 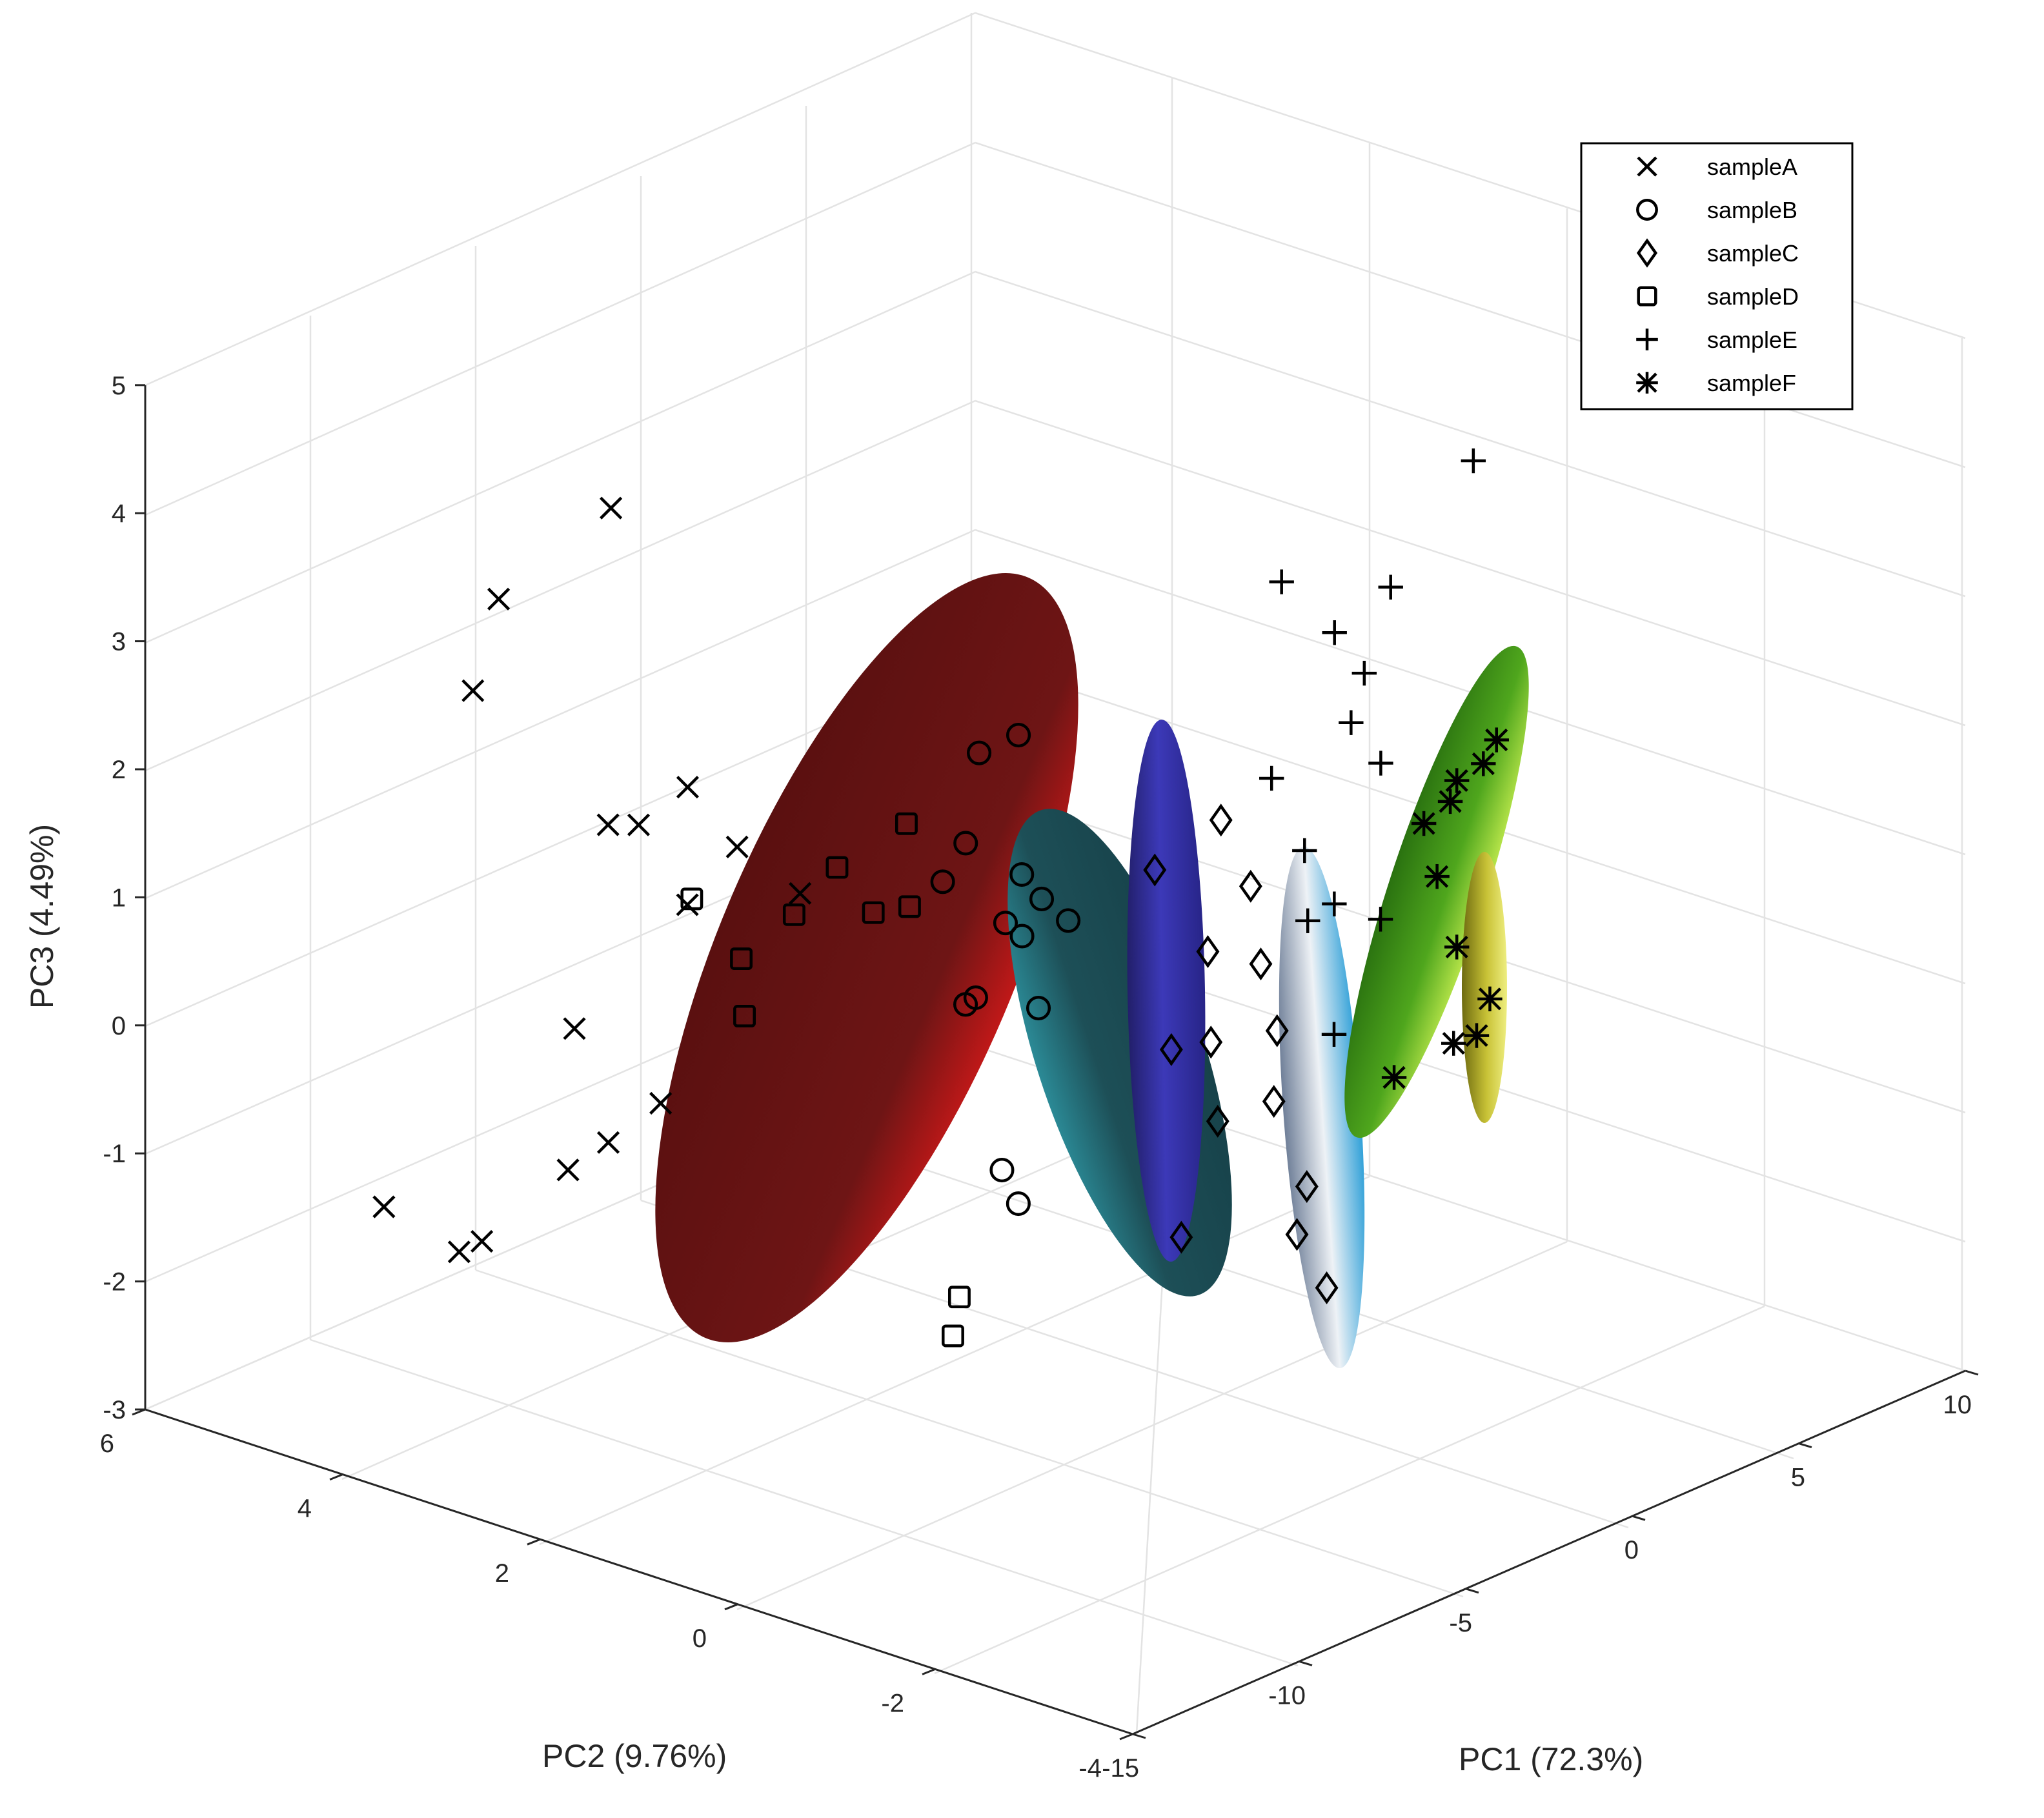 What do you see at coordinates (1631, 1550) in the screenshot?
I see `x-tick-label-4: 0` at bounding box center [1631, 1550].